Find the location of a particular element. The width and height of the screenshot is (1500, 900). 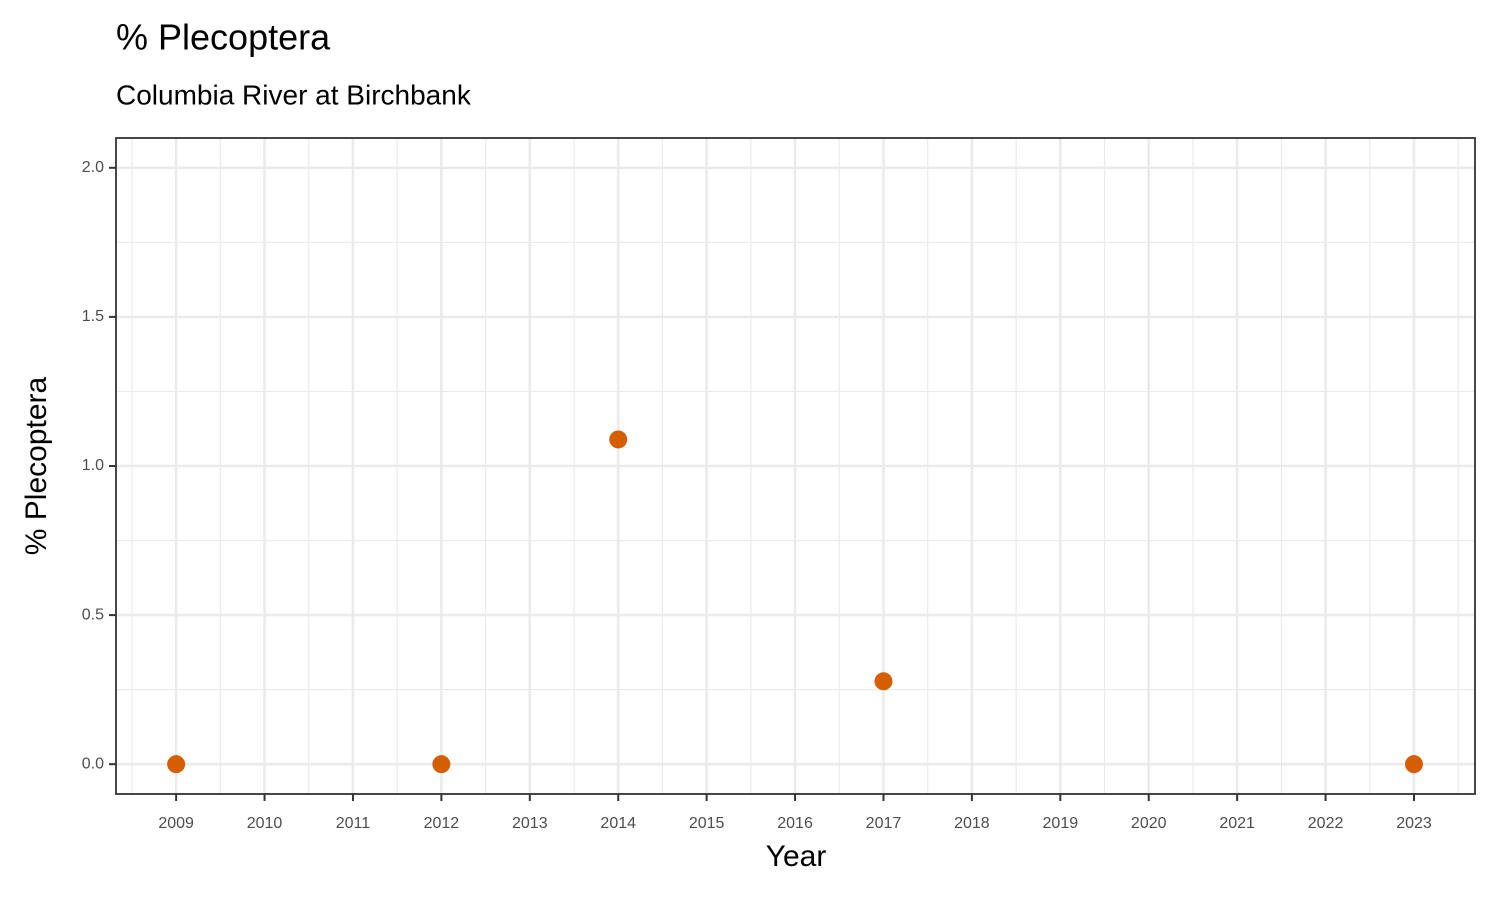

y-tick-label: 0.0 is located at coordinates (93, 763).